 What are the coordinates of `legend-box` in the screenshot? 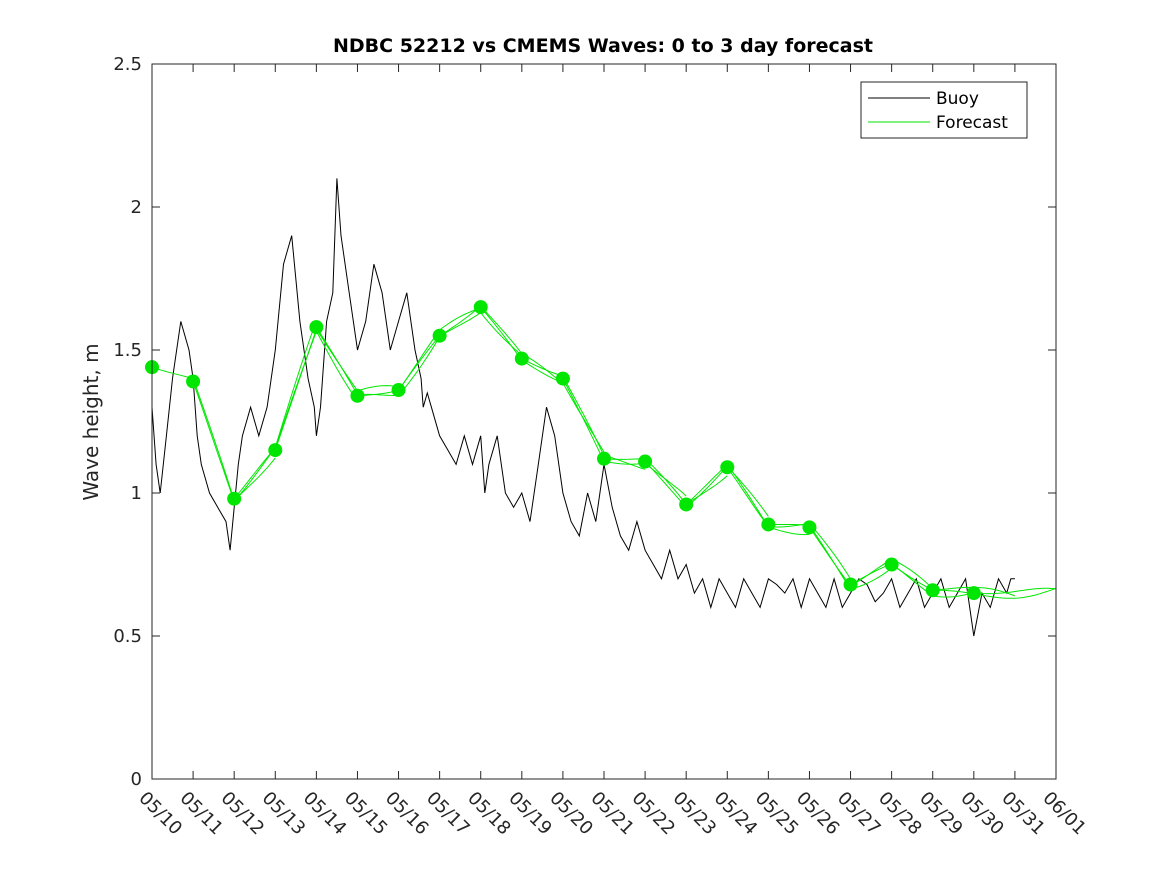 It's located at (944, 110).